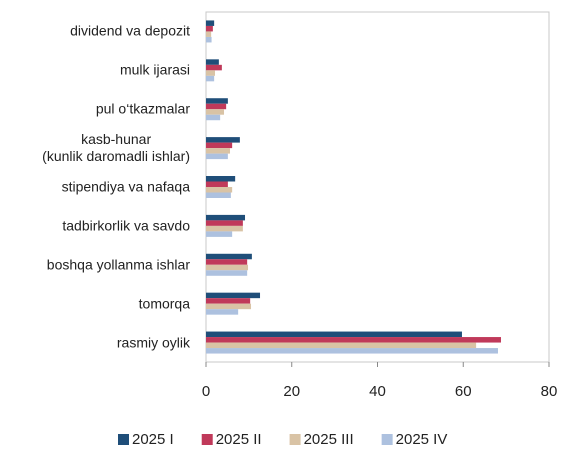 The image size is (565, 451). Describe the element at coordinates (329, 439) in the screenshot. I see `legend-label: 2025 III` at that location.